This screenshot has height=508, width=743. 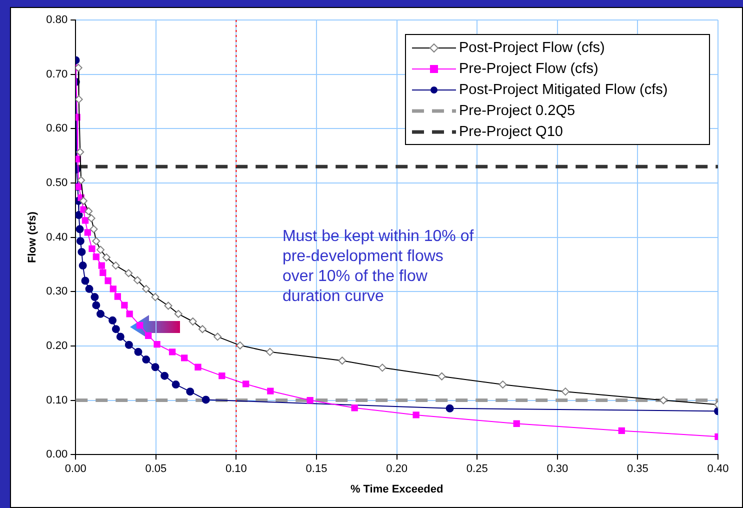 What do you see at coordinates (57, 400) in the screenshot?
I see `y-tick-label: 0.10` at bounding box center [57, 400].